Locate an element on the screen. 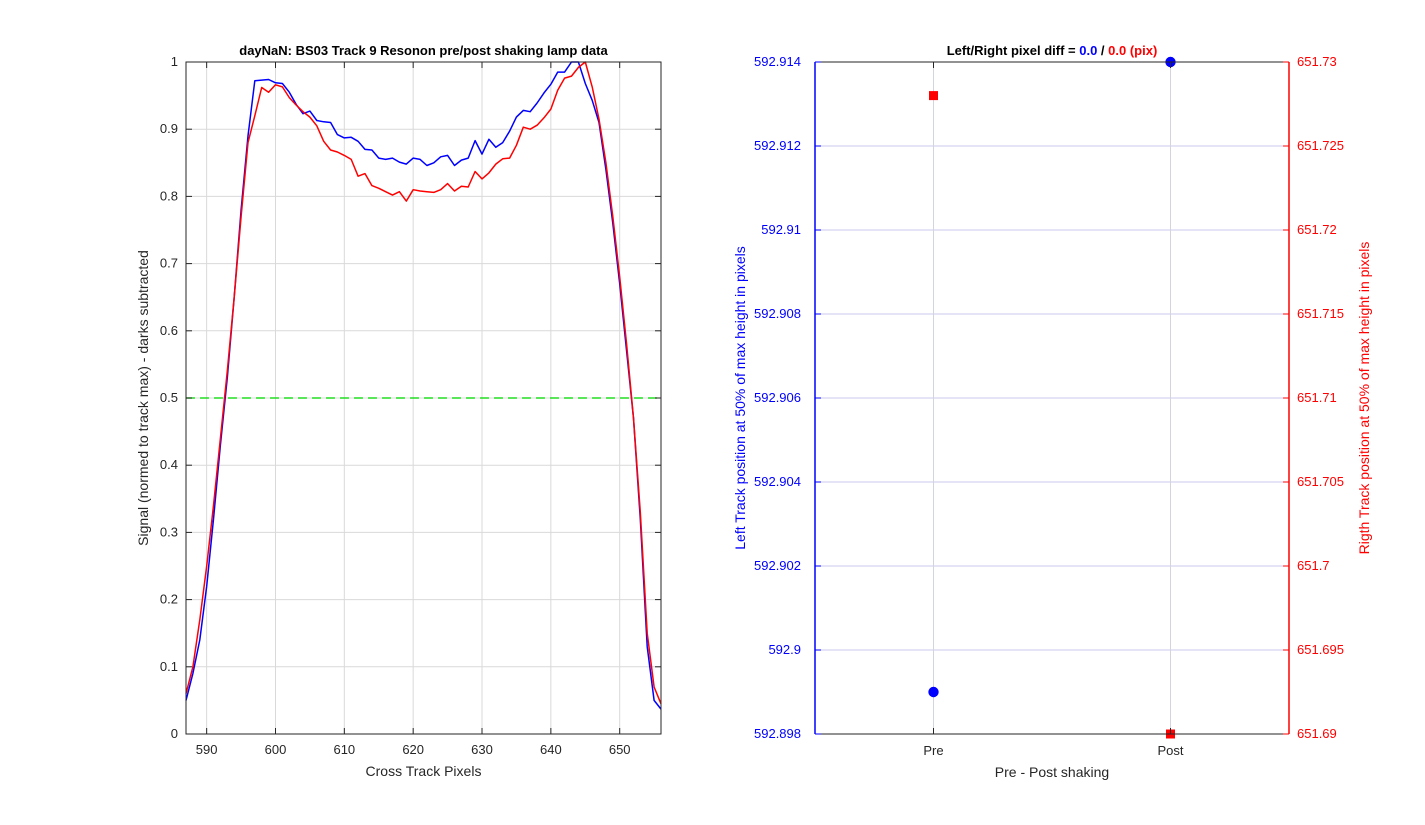 The height and width of the screenshot is (825, 1425). y-tick-label: 1 is located at coordinates (174, 61).